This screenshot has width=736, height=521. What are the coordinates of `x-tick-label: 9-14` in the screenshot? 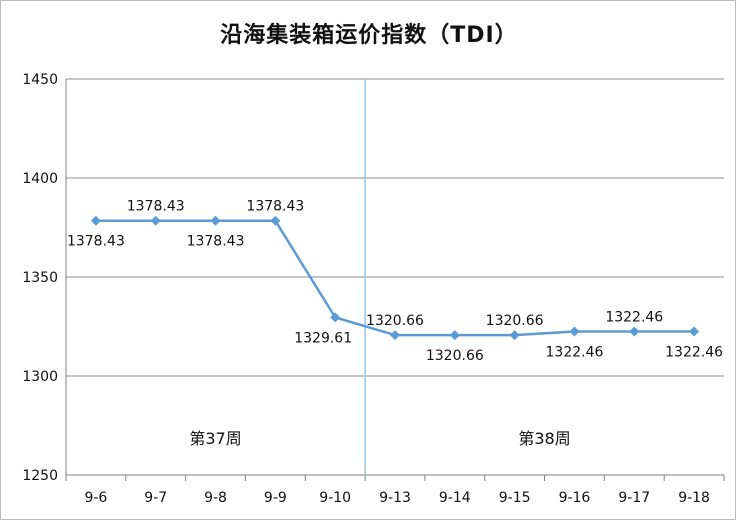 It's located at (455, 498).